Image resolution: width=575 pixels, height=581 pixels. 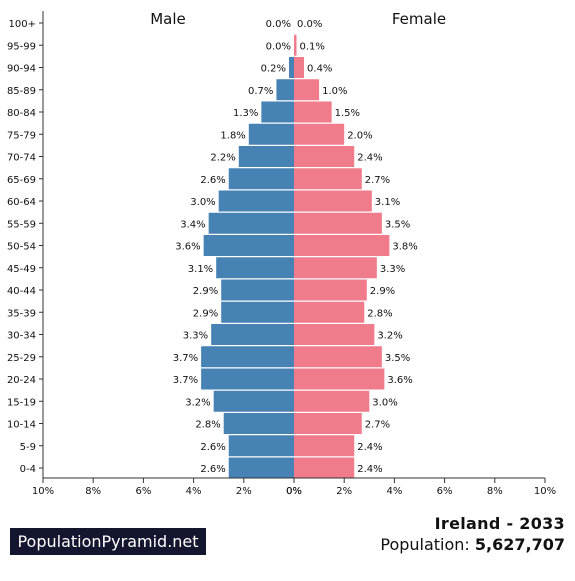 What do you see at coordinates (312, 46) in the screenshot?
I see `female-value-label: 0.1%` at bounding box center [312, 46].